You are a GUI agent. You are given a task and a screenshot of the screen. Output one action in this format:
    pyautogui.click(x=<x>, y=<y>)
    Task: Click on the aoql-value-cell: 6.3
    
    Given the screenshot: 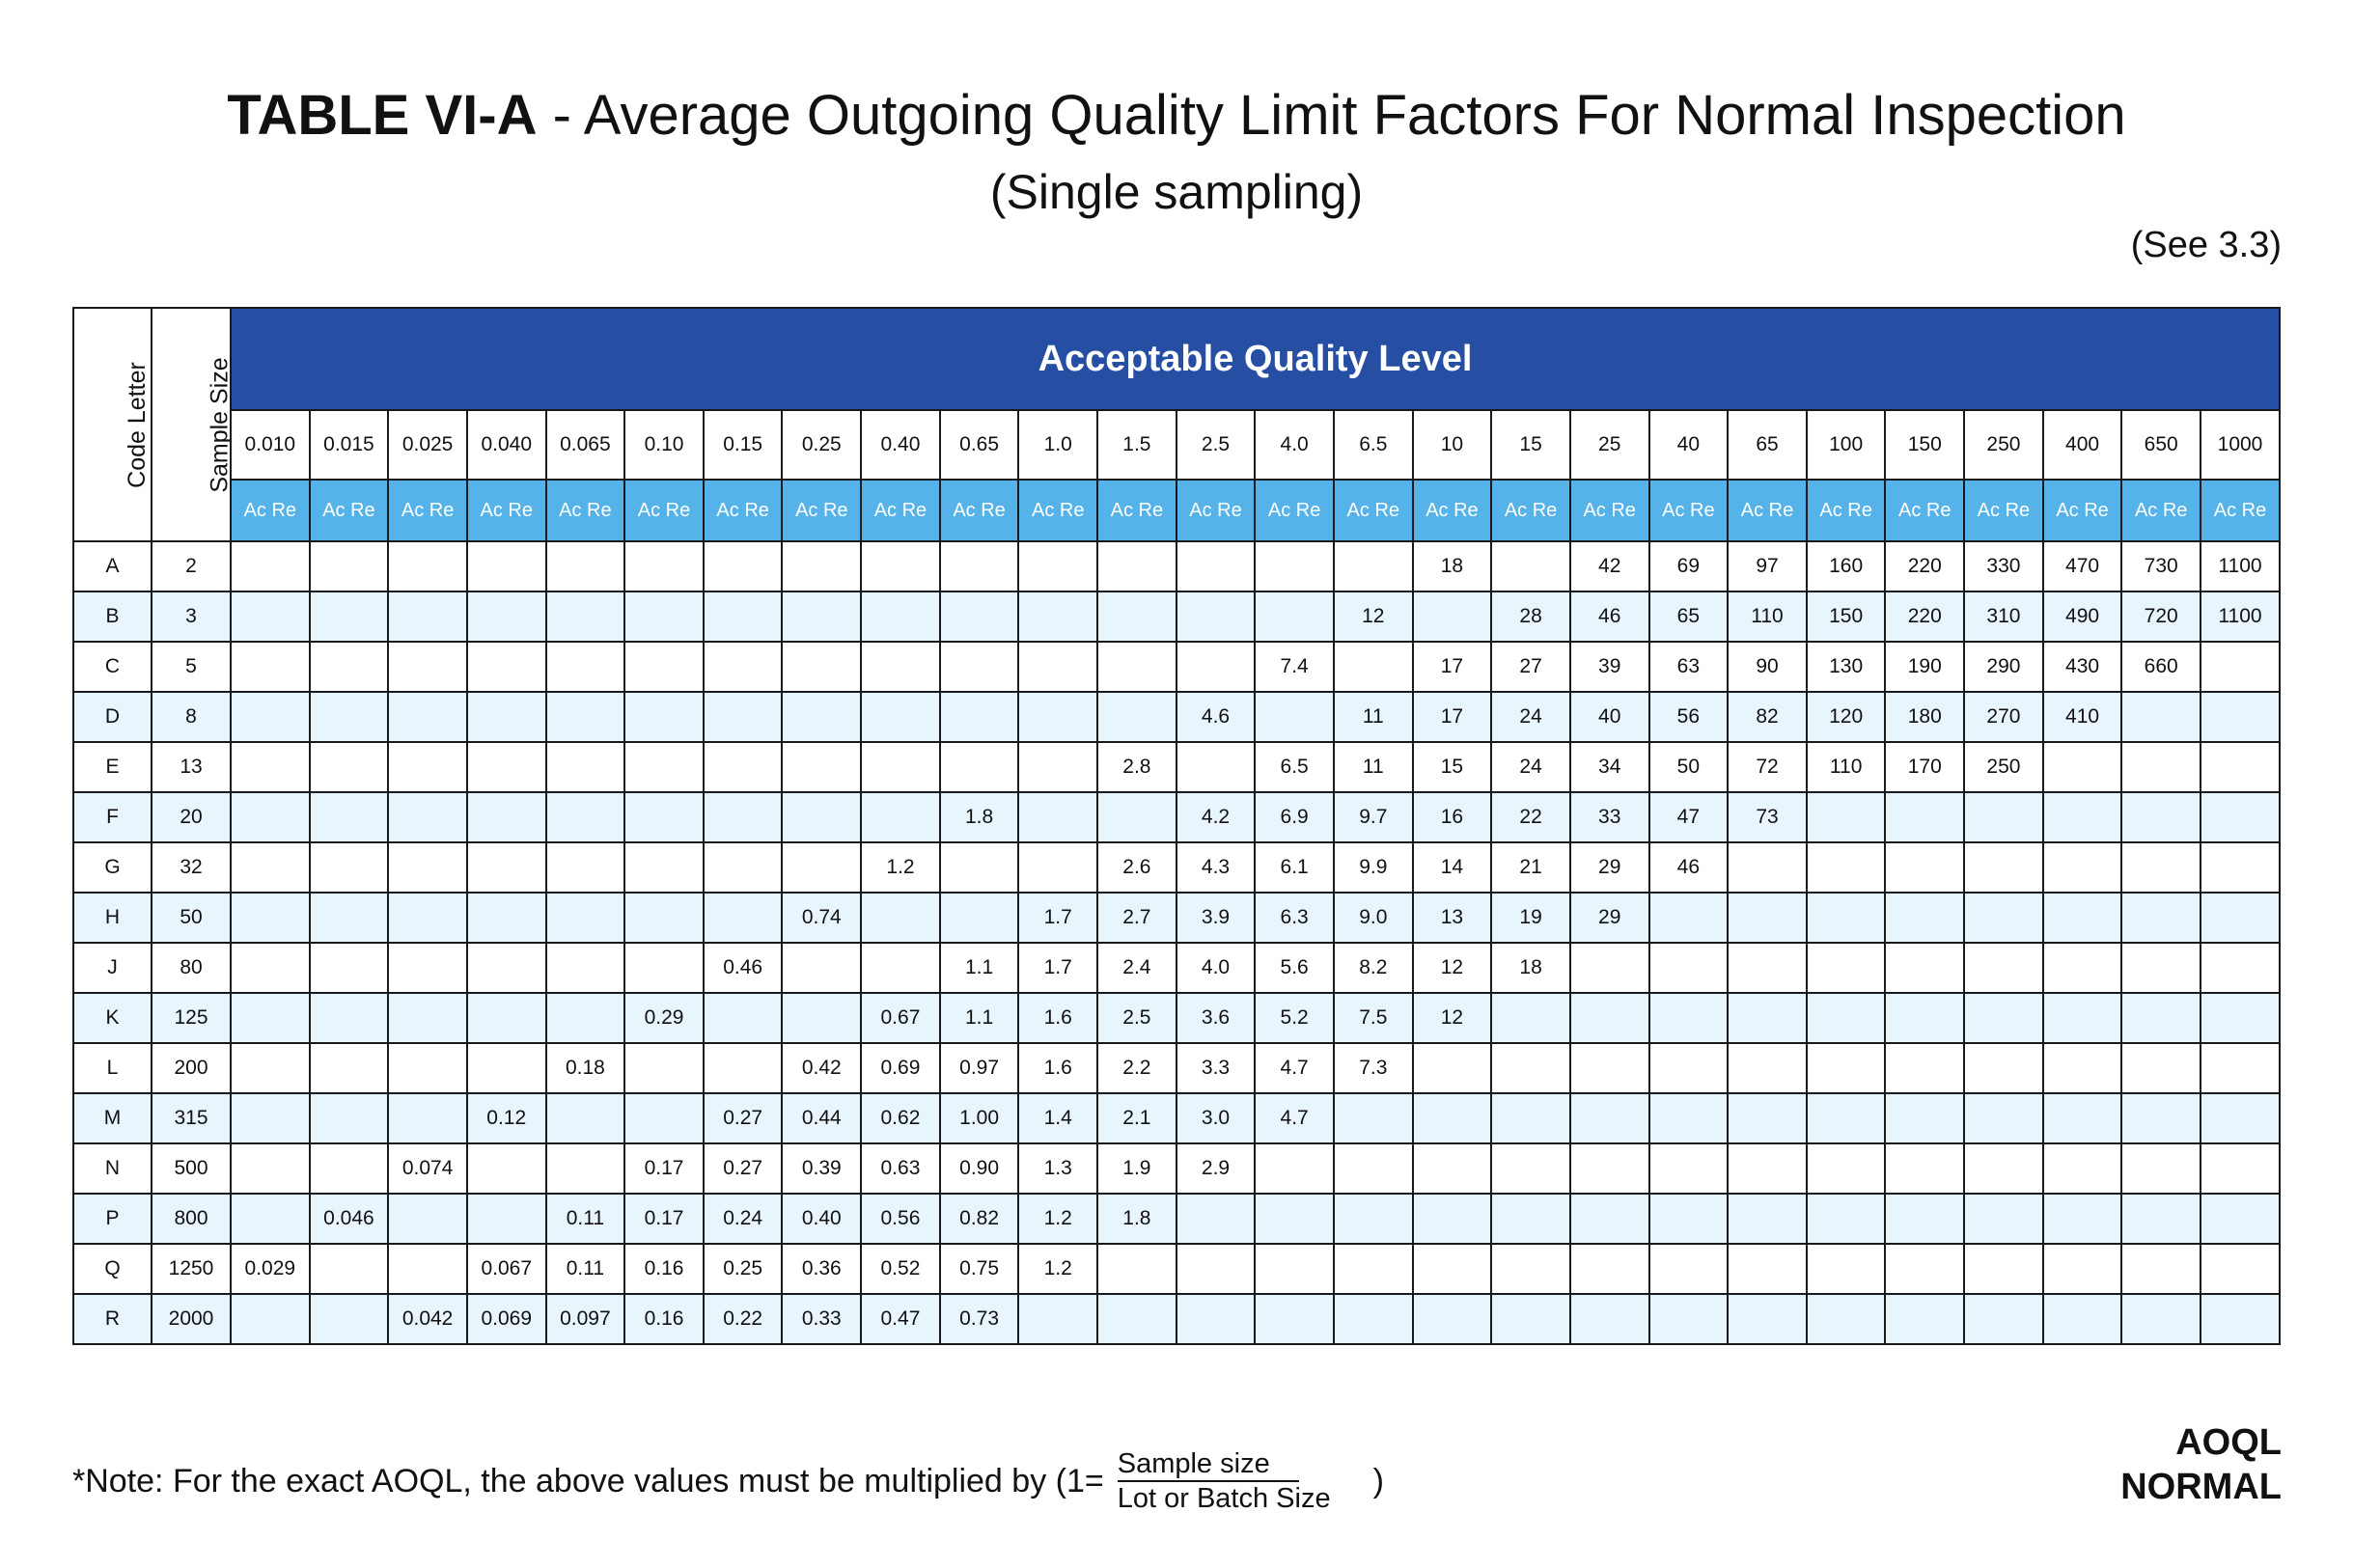 What is the action you would take?
    pyautogui.click(x=1294, y=918)
    